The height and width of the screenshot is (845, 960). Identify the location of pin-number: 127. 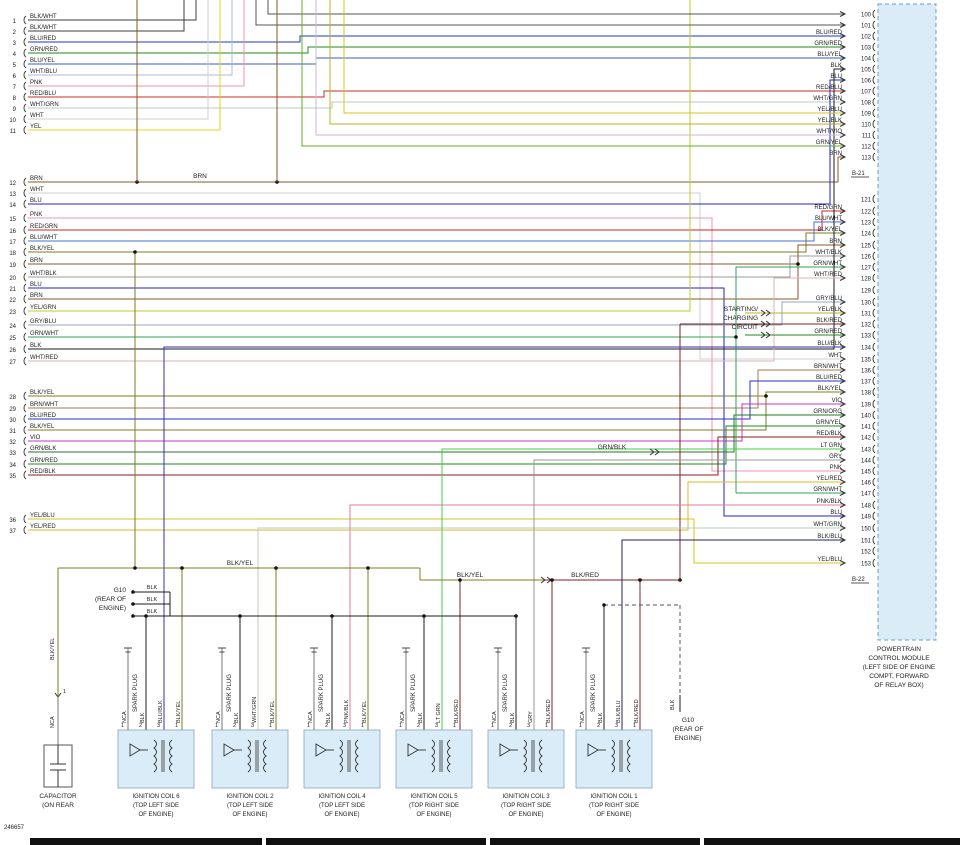
(866, 269).